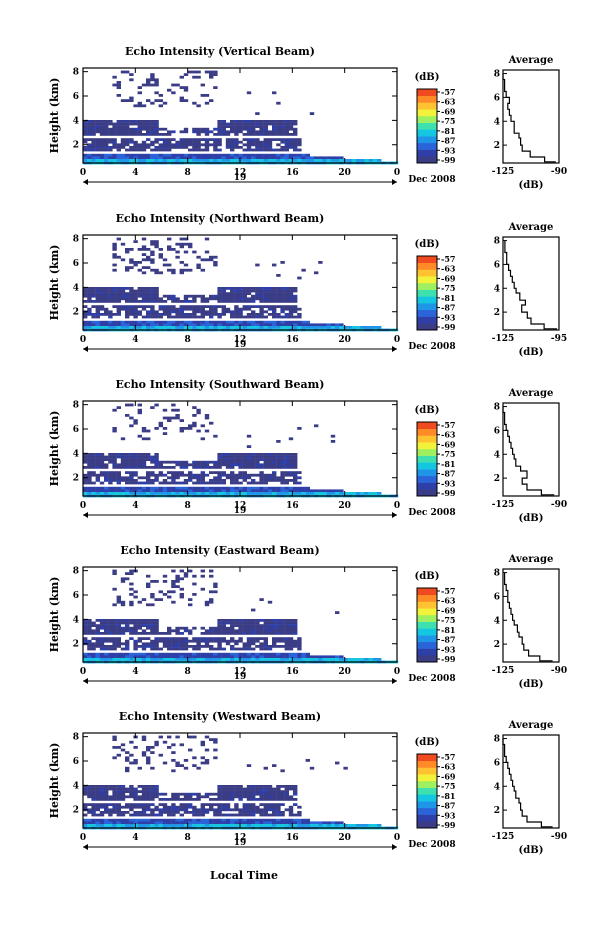 This screenshot has height=929, width=615. Describe the element at coordinates (344, 672) in the screenshot. I see `x-tick-label: 20` at that location.